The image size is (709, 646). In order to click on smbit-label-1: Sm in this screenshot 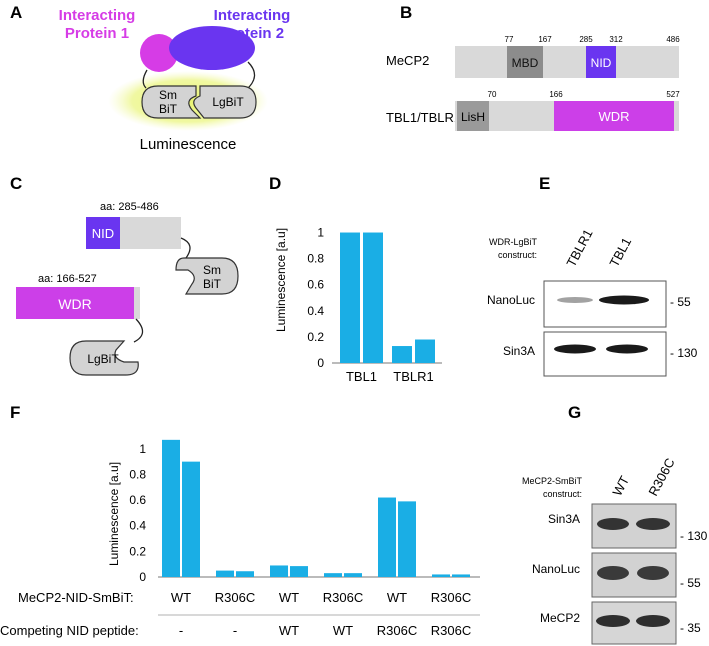, I will do `click(168, 95)`.